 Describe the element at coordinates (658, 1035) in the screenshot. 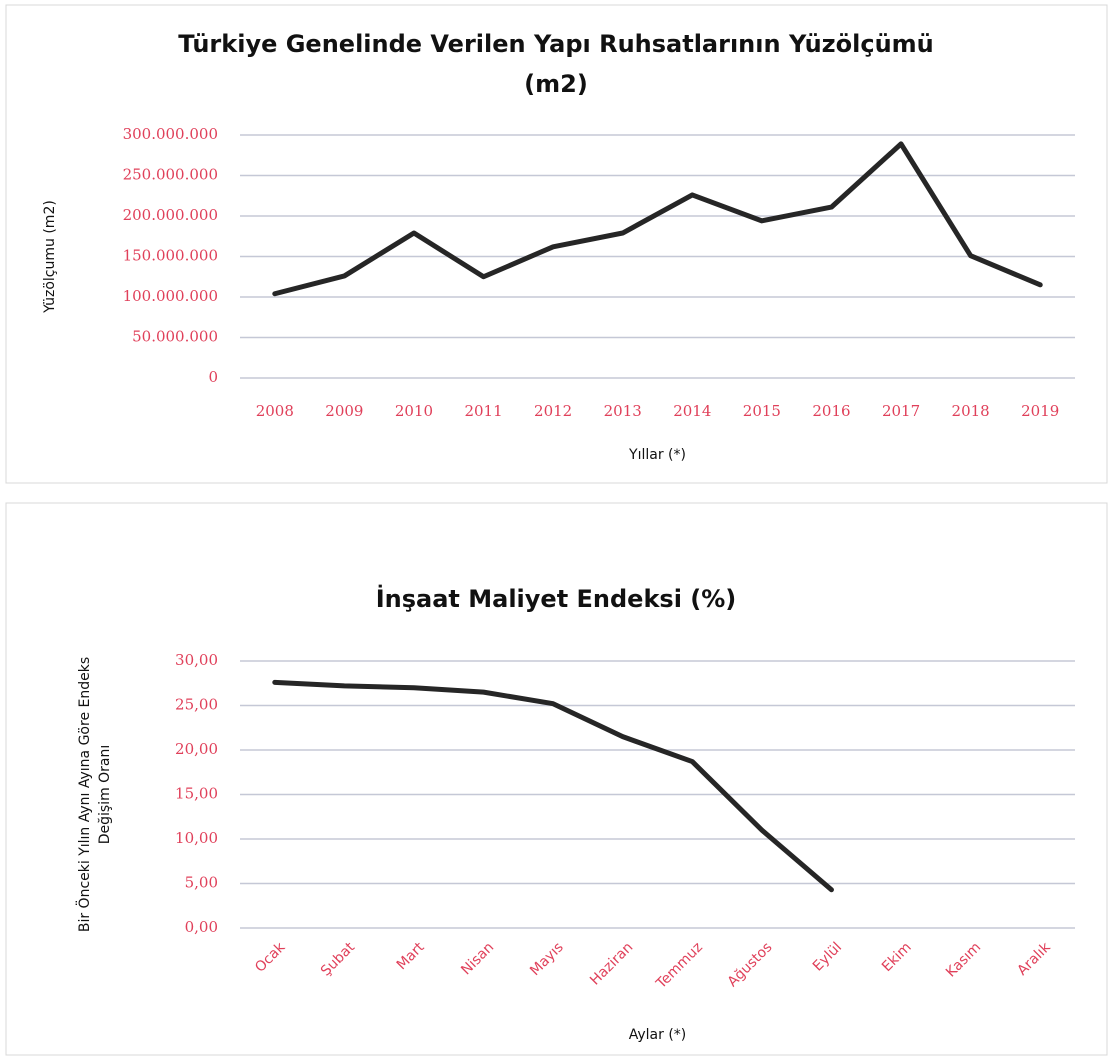

I see `x-axis-label: Aylar (*)` at that location.